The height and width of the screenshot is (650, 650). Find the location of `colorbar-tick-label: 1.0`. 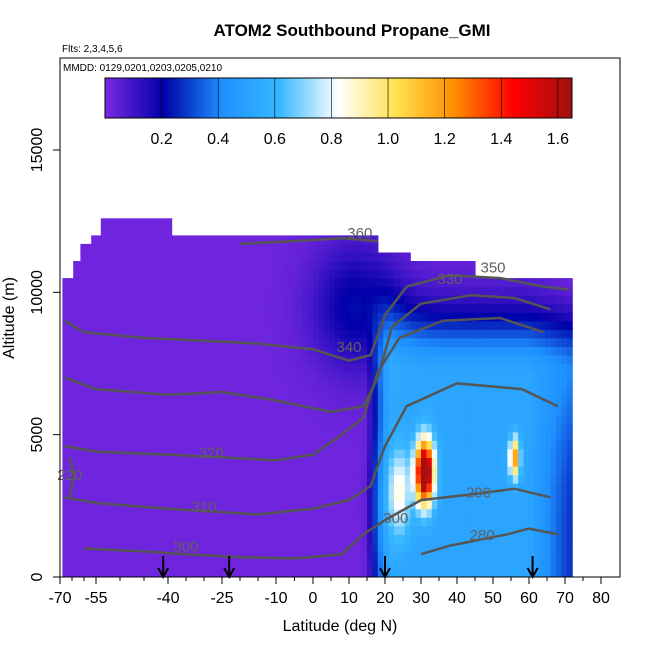

colorbar-tick-label: 1.0 is located at coordinates (388, 139).